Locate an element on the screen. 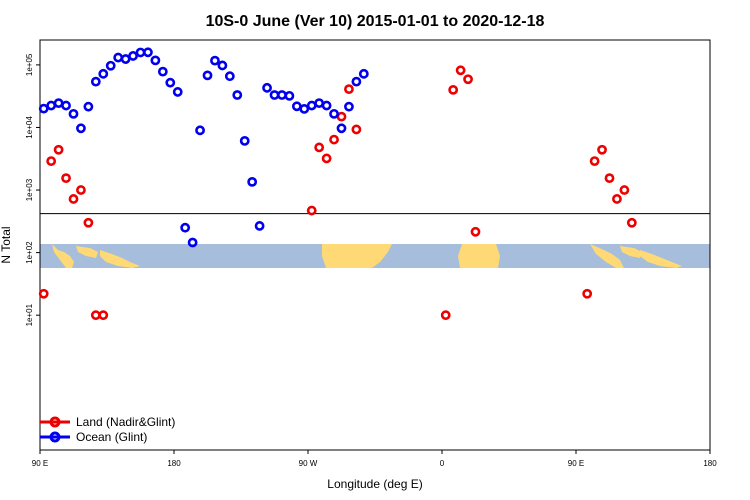  y-tick-label: 1e+05 is located at coordinates (29, 64).